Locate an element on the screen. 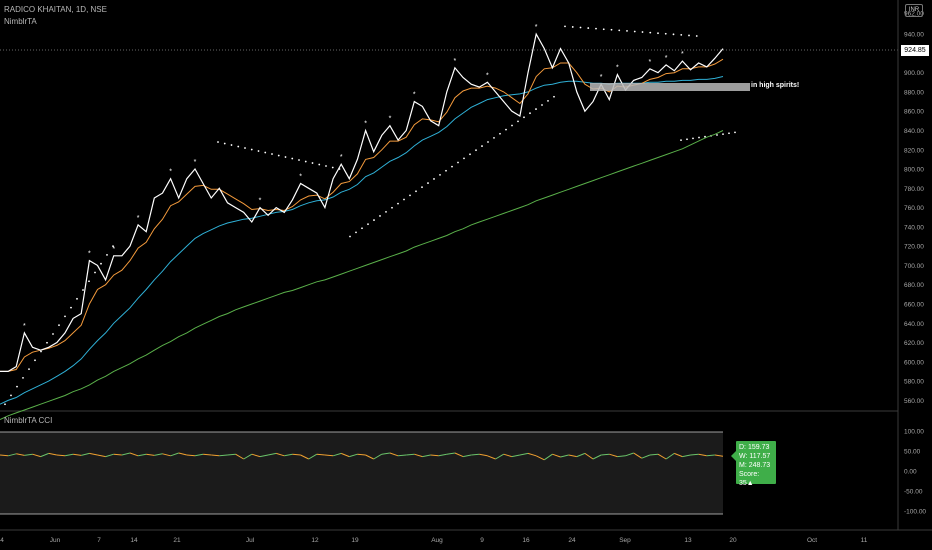 This screenshot has width=932, height=550. score-box: D: 159.73 W: 117.57 M: 248.73 Score: 35▲ is located at coordinates (756, 462).